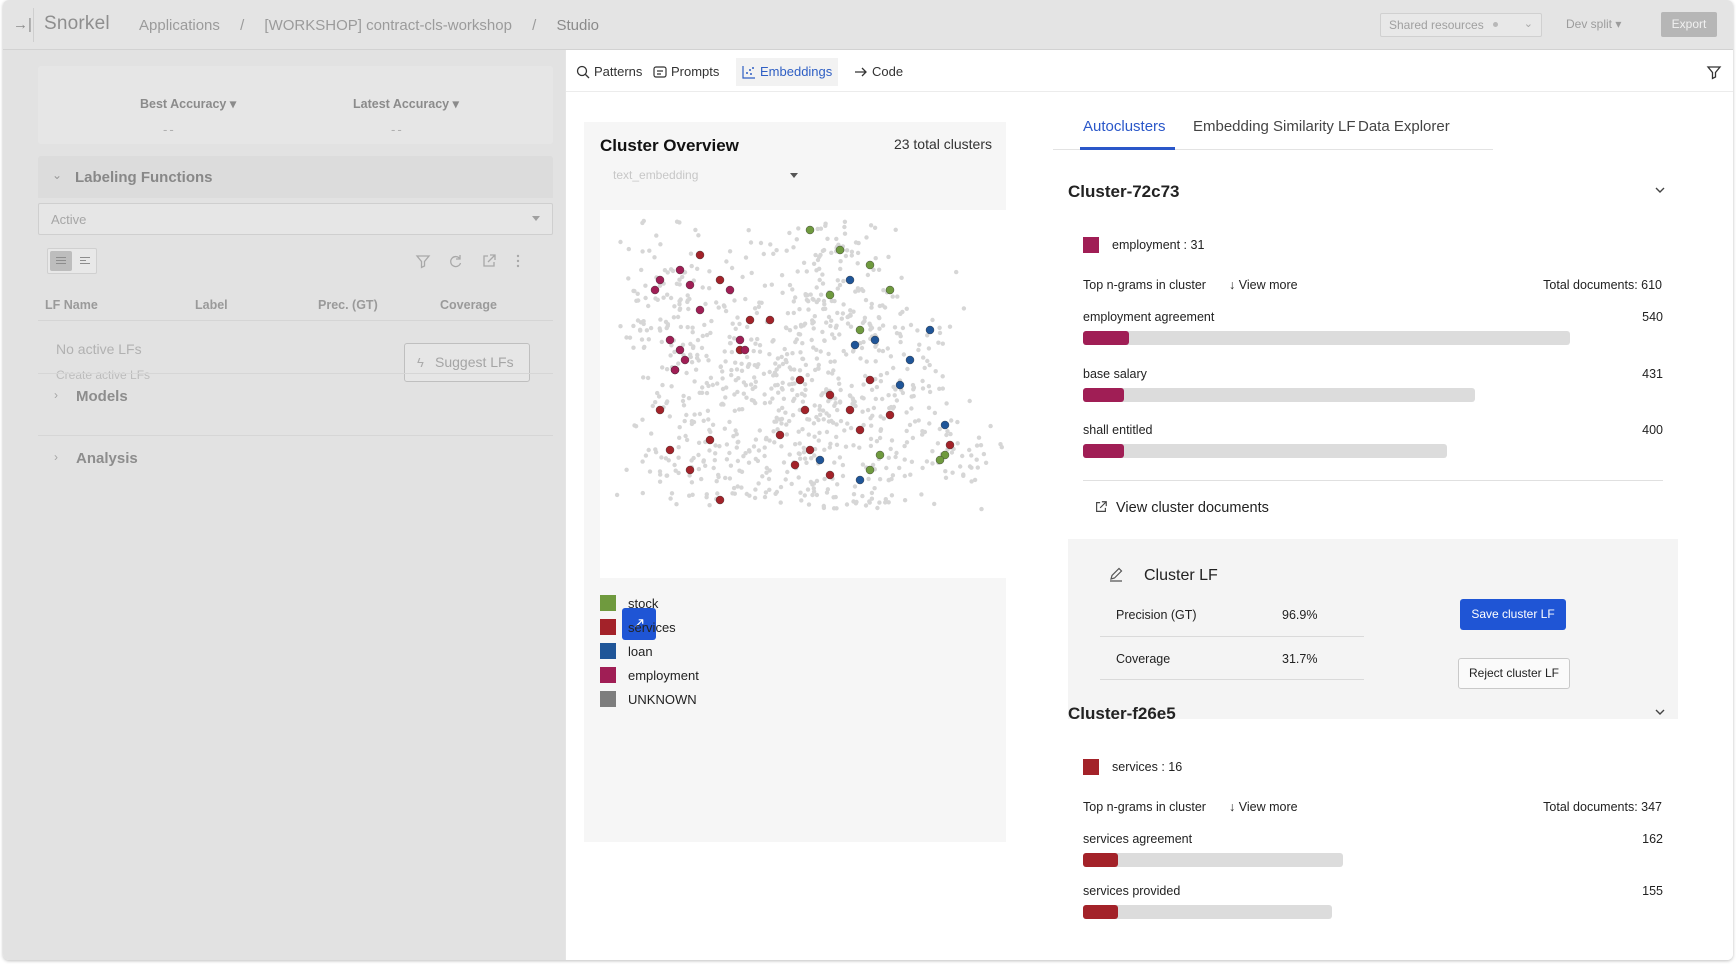 This screenshot has width=1736, height=964. What do you see at coordinates (211, 305) in the screenshot?
I see `column-label: Label` at bounding box center [211, 305].